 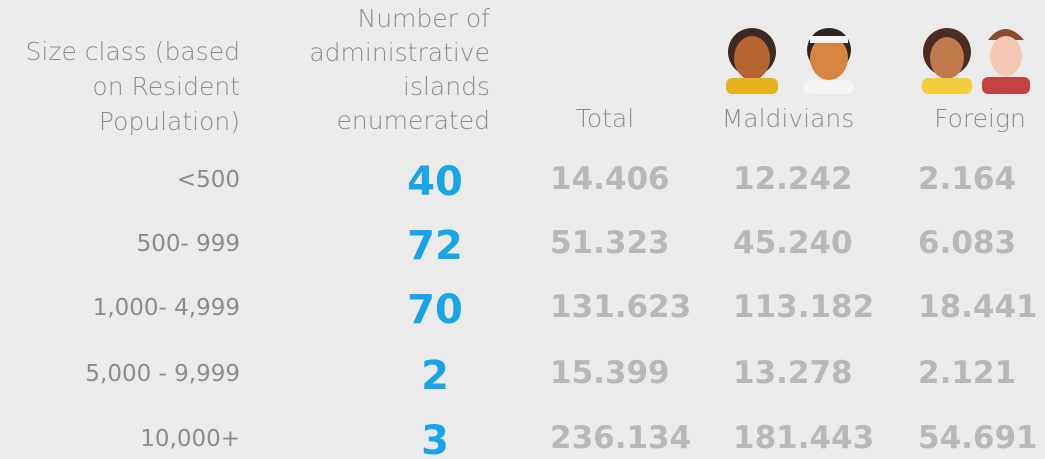 What do you see at coordinates (793, 373) in the screenshot?
I see `maldivians: 13.278` at bounding box center [793, 373].